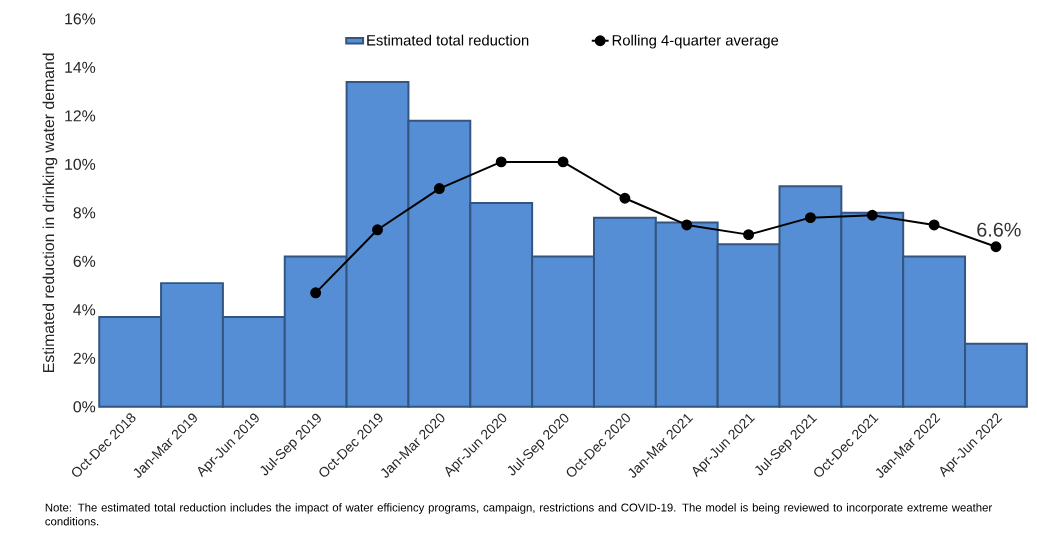 The height and width of the screenshot is (535, 1037). Describe the element at coordinates (448, 40) in the screenshot. I see `legend-label: Estimated total reduction` at that location.